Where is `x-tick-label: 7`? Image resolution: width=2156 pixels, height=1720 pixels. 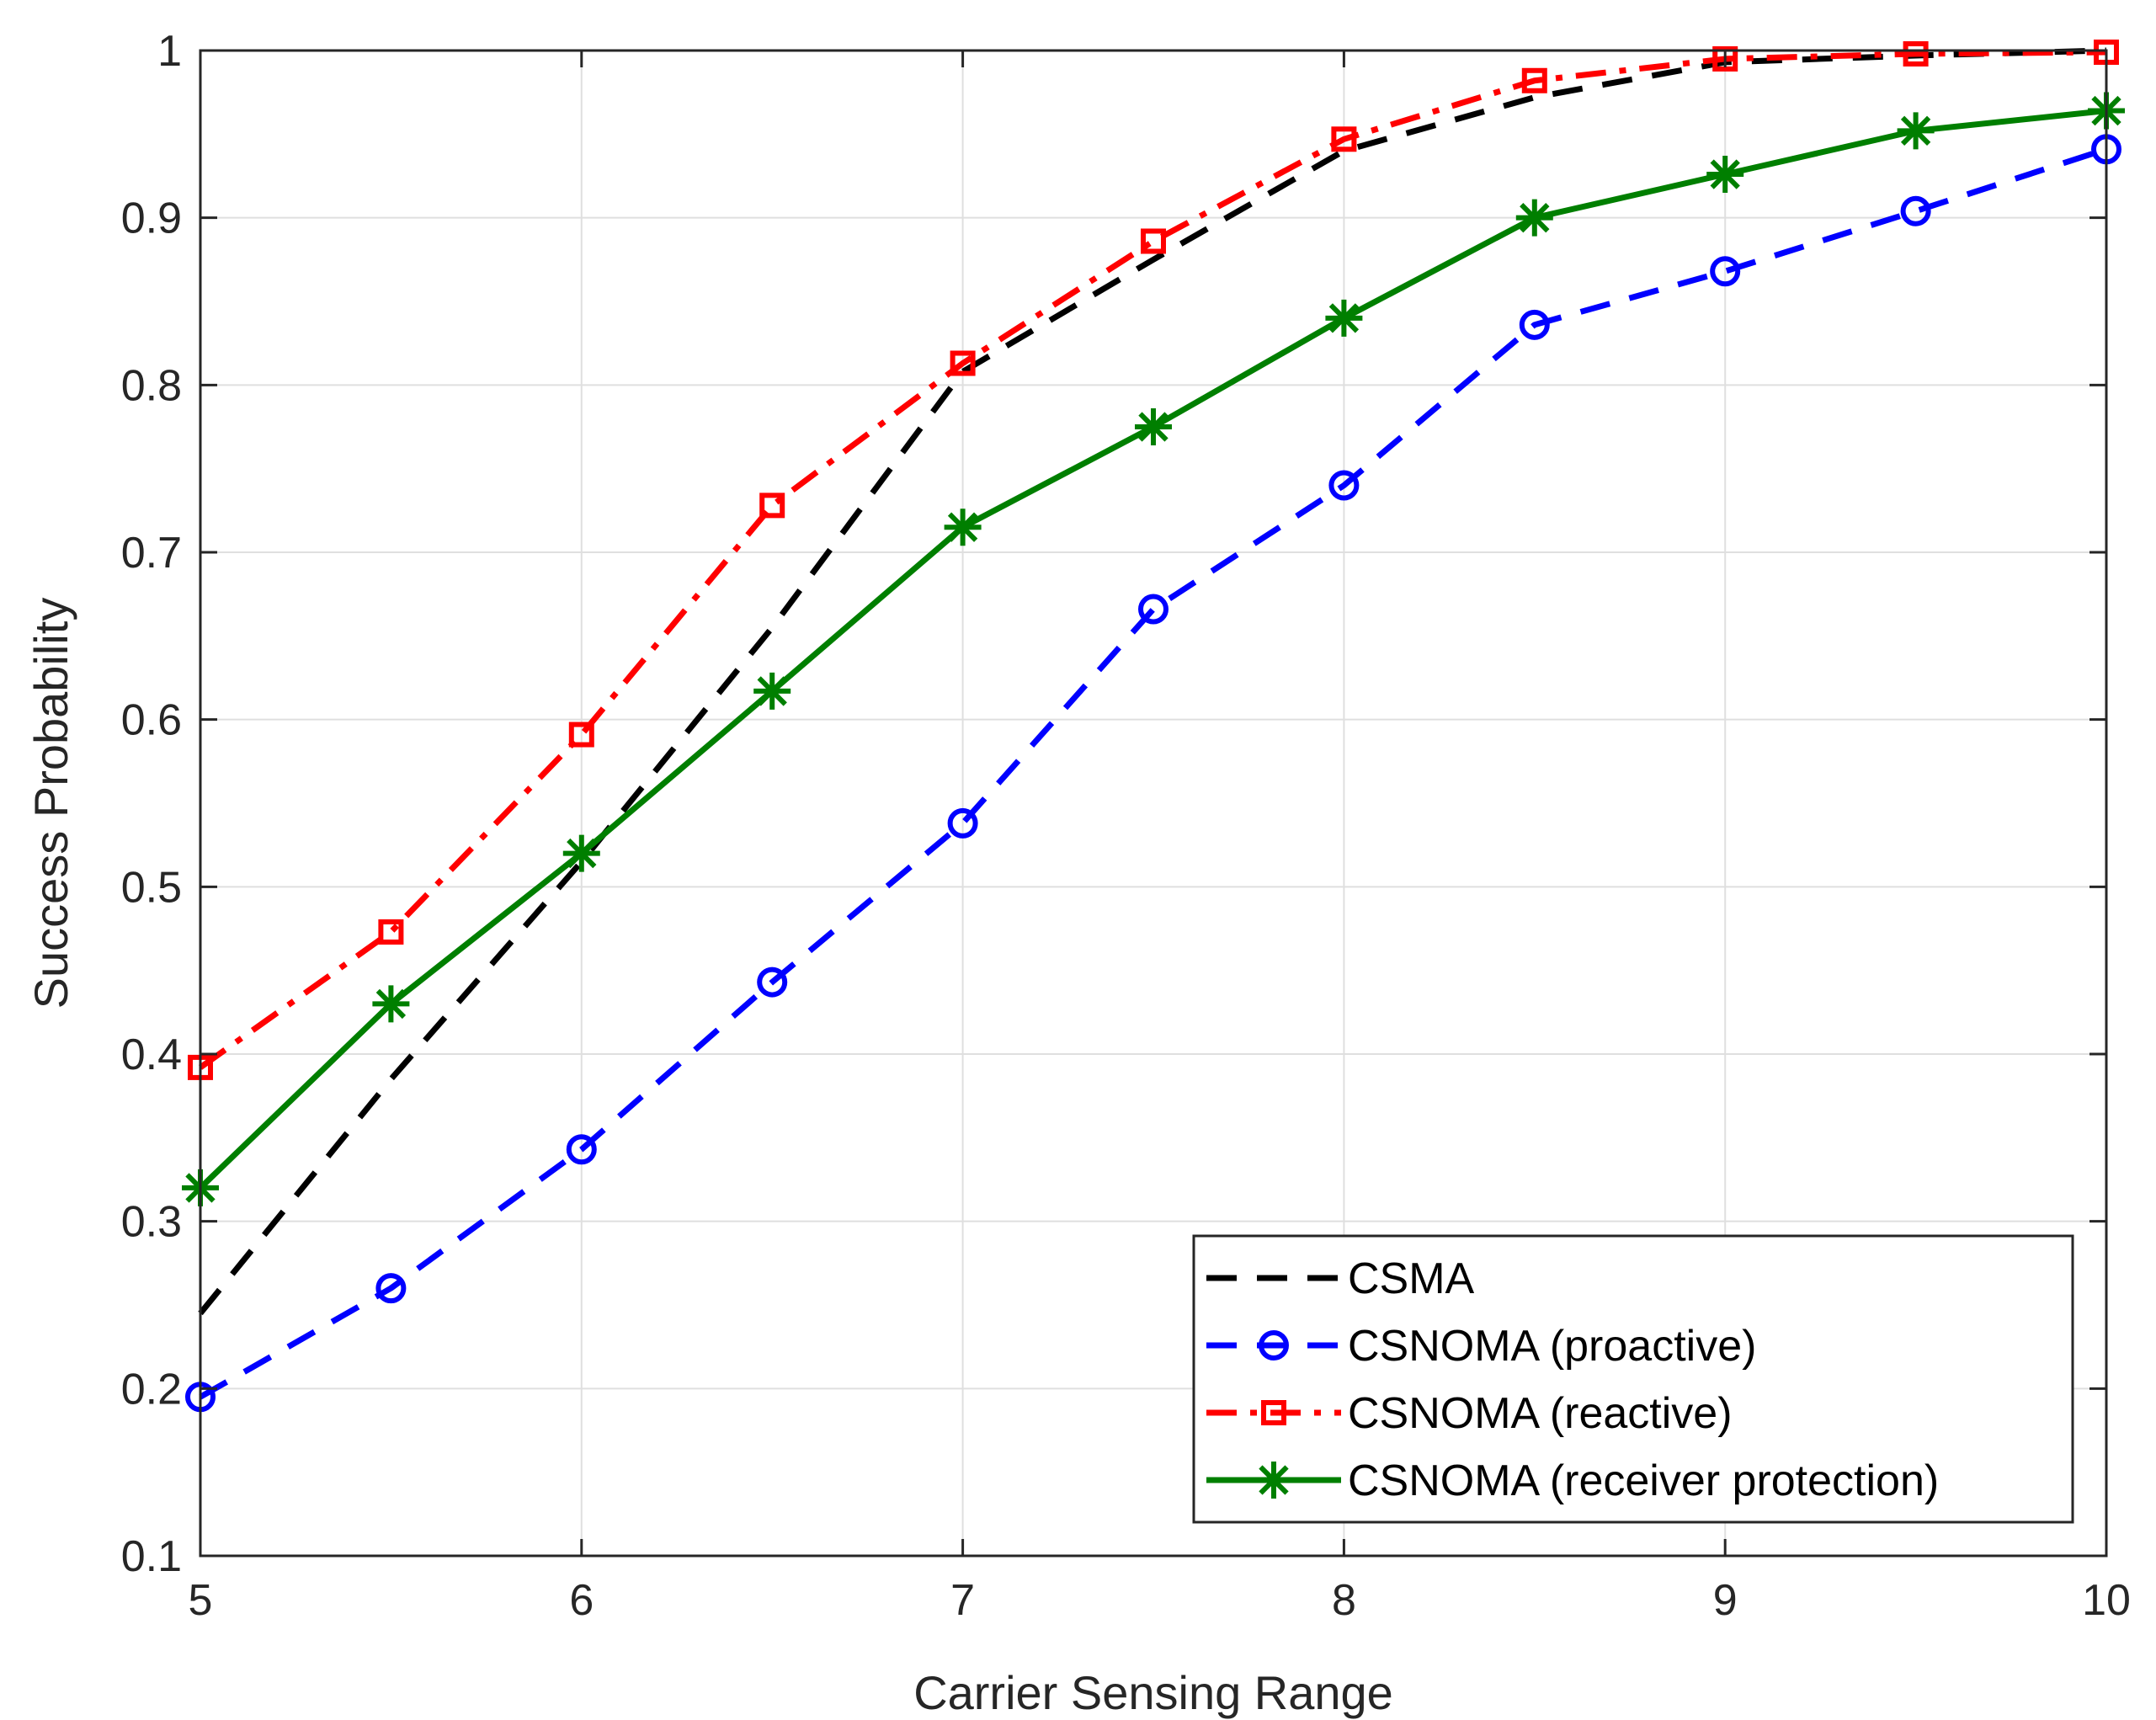
x-tick-label: 7 is located at coordinates (963, 1600).